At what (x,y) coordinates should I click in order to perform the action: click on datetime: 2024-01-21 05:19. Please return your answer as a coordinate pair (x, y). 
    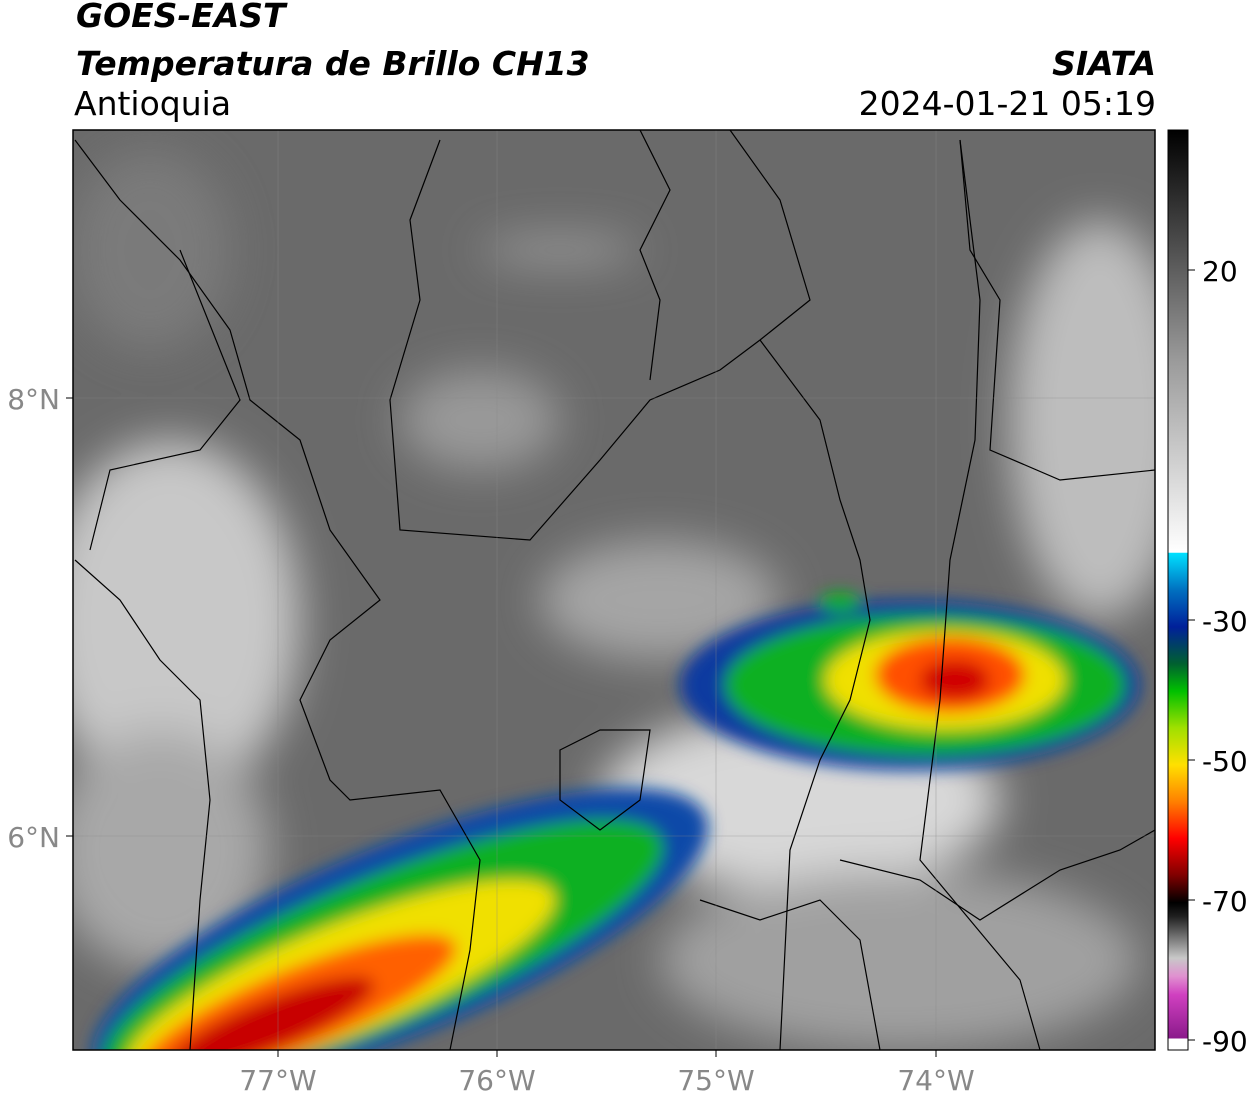
    Looking at the image, I should click on (1007, 103).